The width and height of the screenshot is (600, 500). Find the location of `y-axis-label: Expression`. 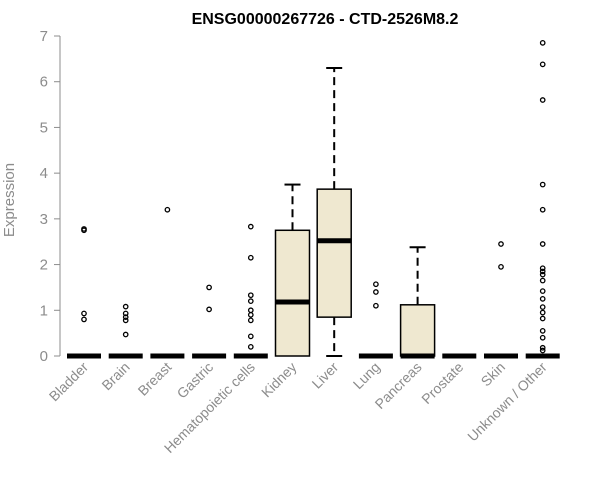

y-axis-label: Expression is located at coordinates (9, 200).